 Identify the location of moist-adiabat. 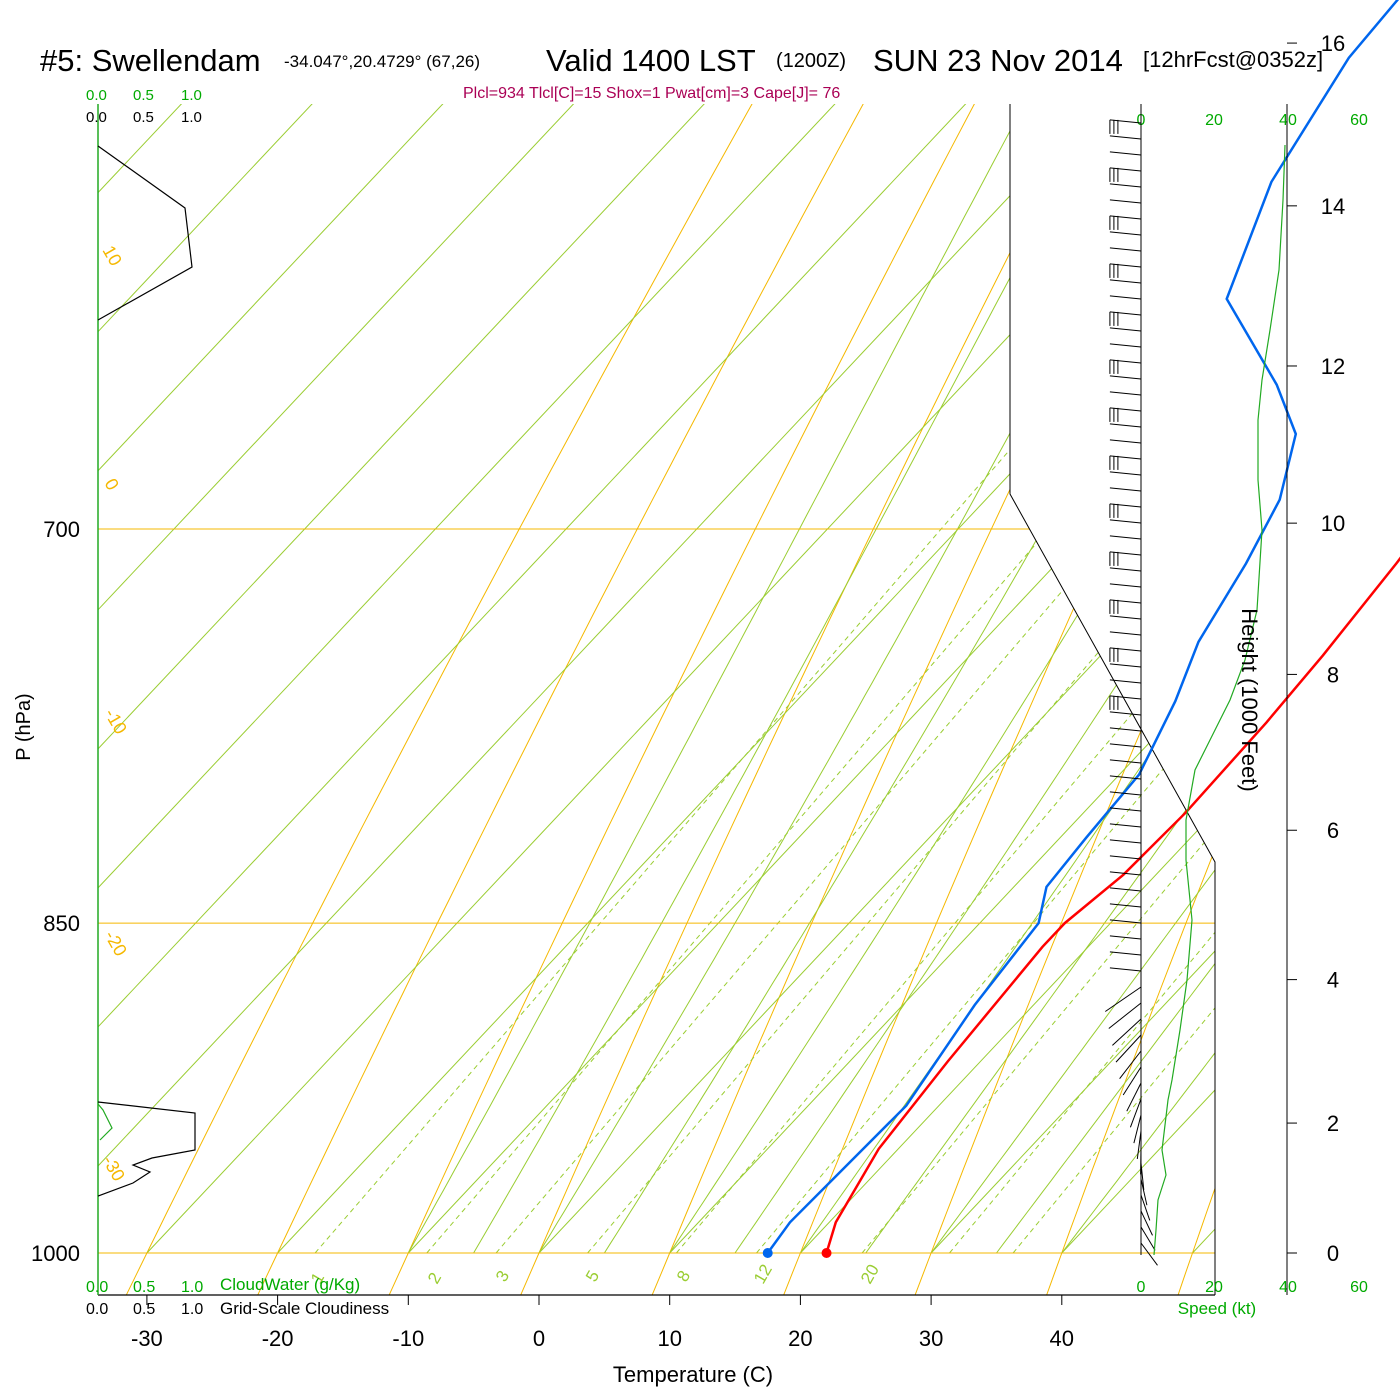
(1105, 679).